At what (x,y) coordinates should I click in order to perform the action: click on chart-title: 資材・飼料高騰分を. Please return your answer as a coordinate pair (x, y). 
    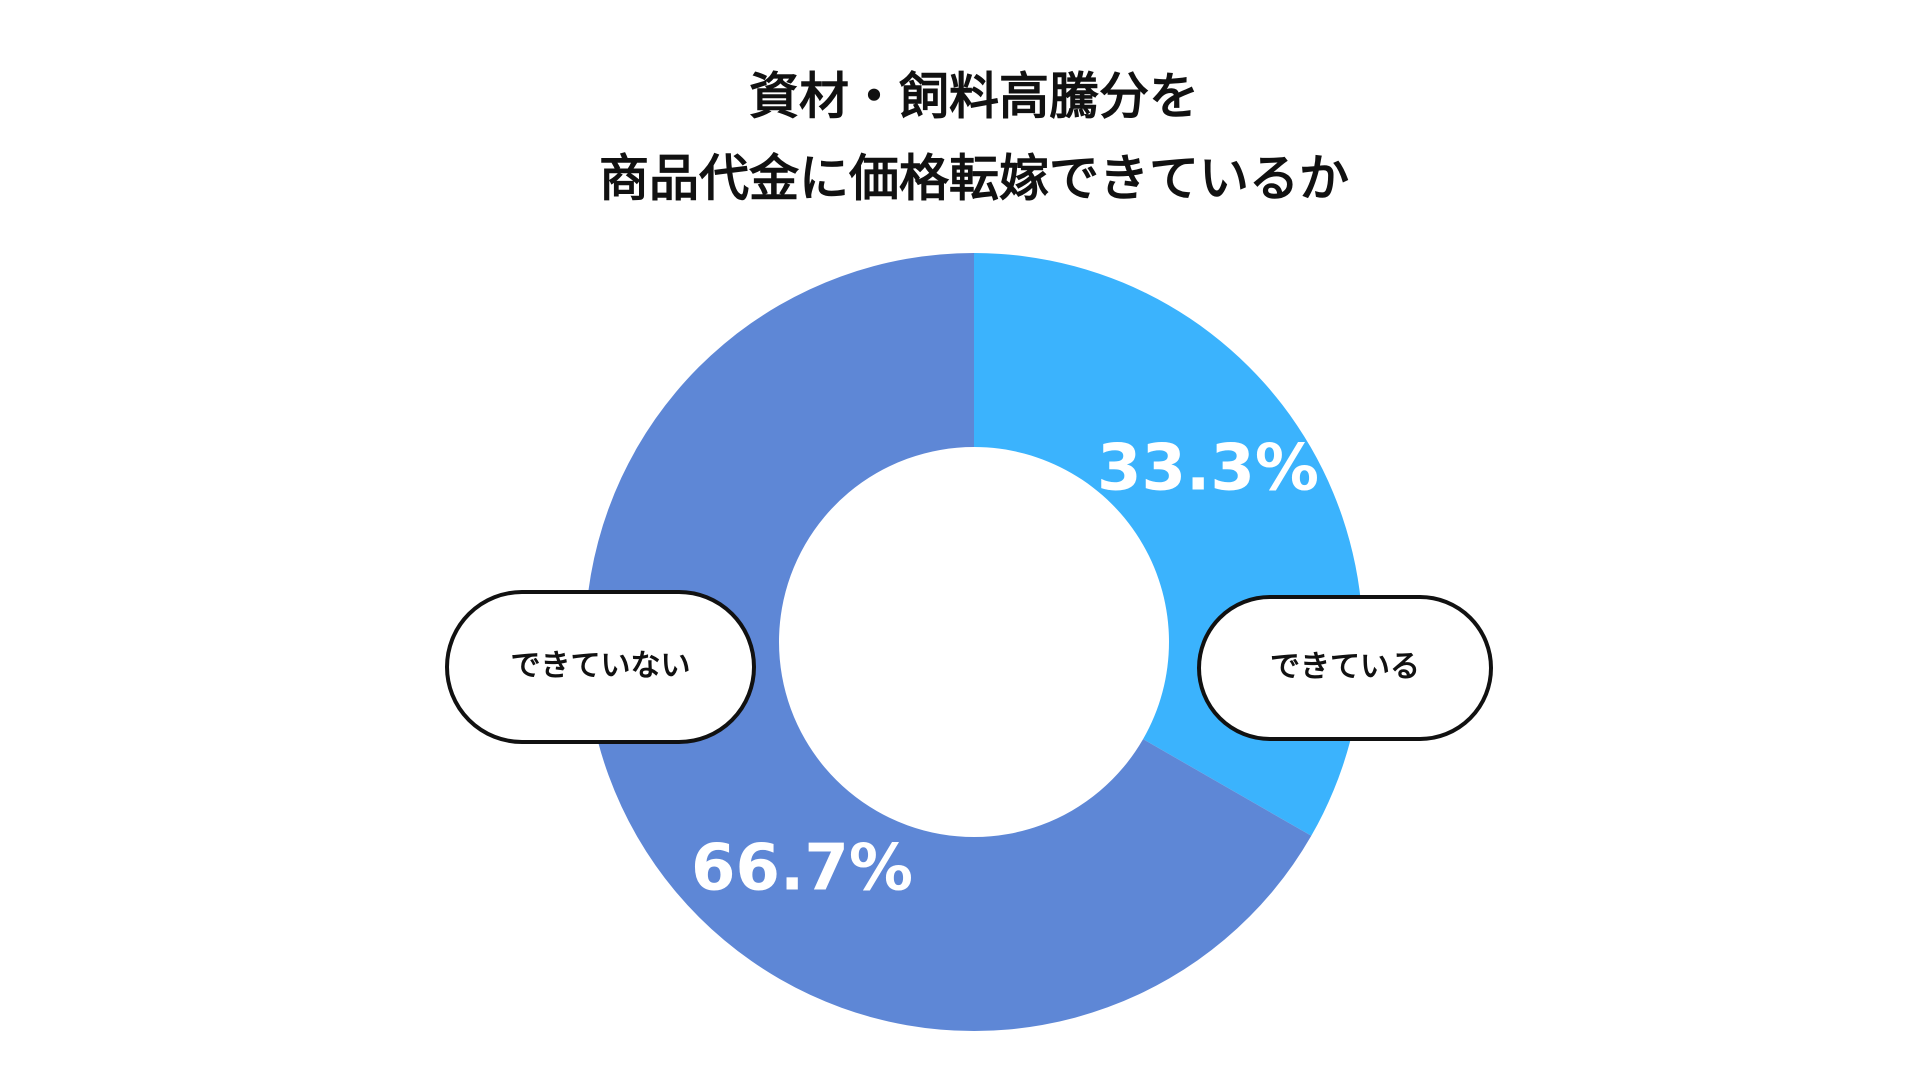
    Looking at the image, I should click on (974, 97).